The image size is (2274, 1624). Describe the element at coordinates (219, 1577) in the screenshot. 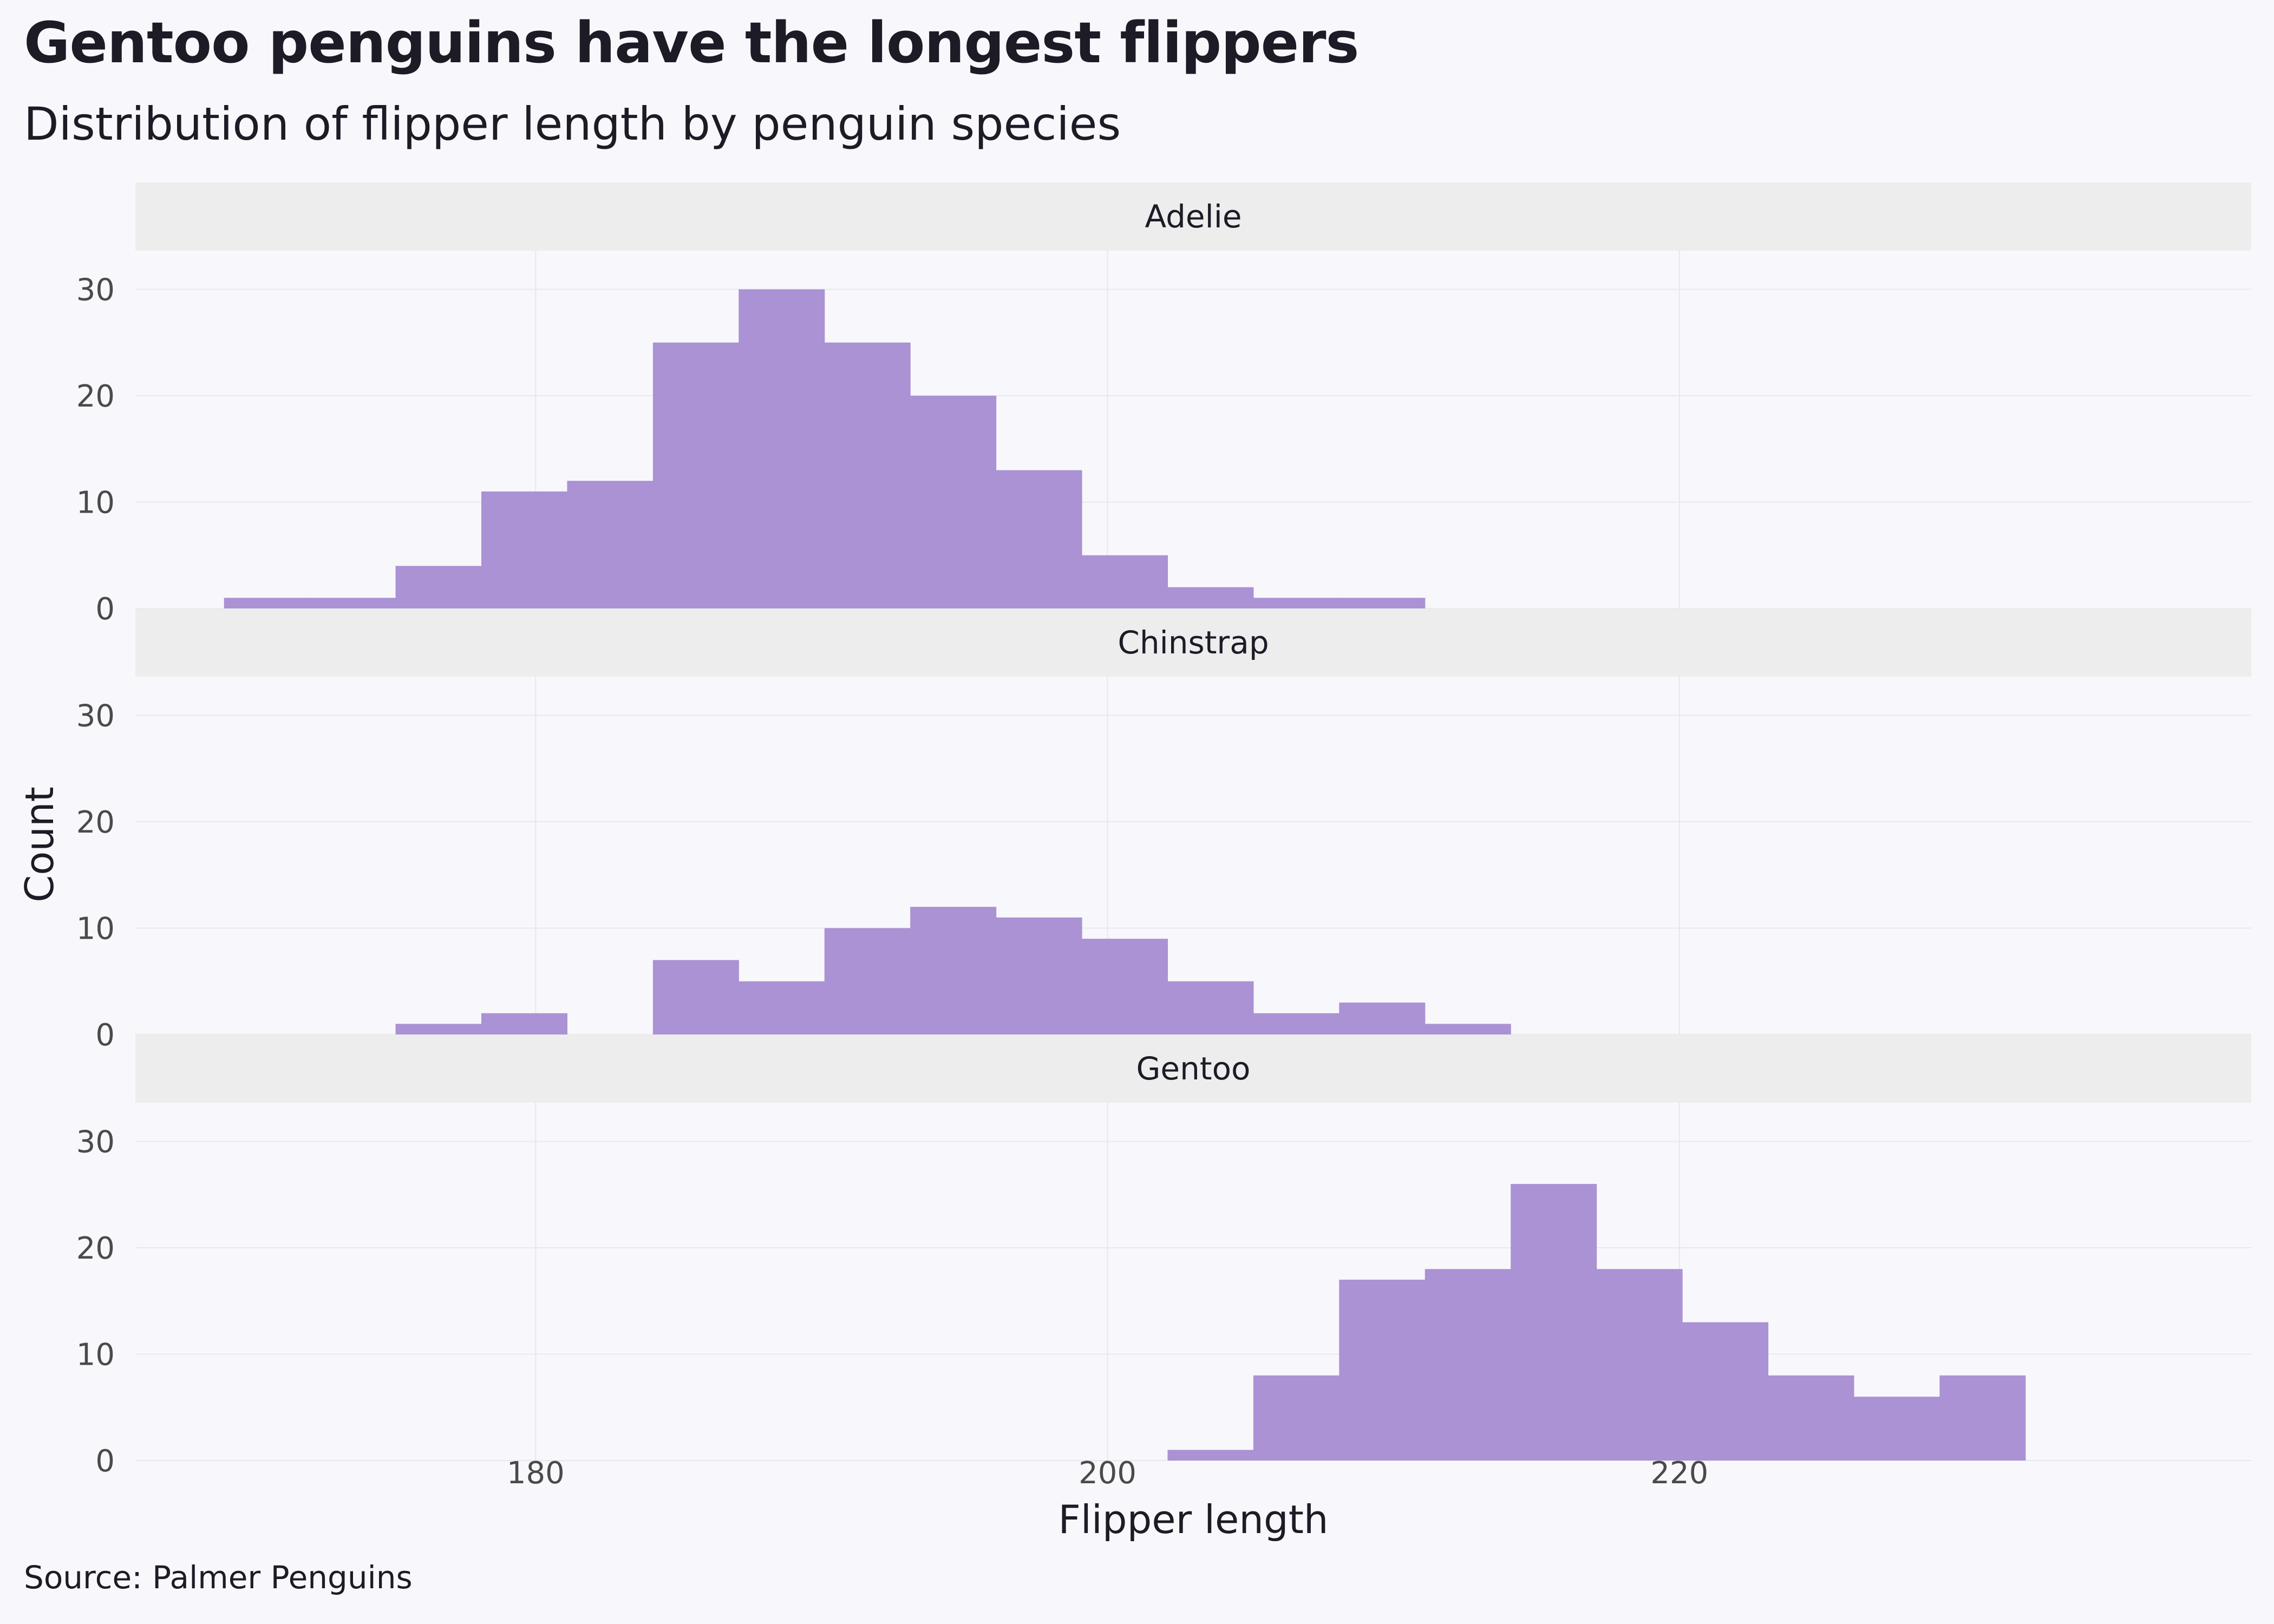

I see `source-note: Source: Palmer Penguins` at that location.